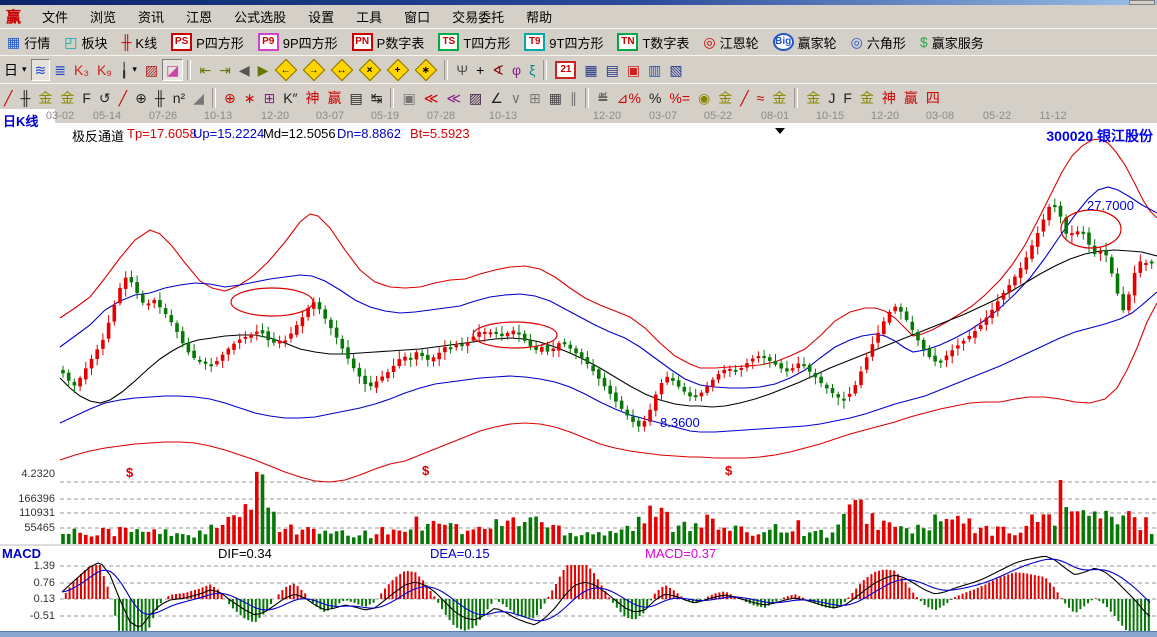  I want to click on fan-box-button: ▨, so click(475, 98).